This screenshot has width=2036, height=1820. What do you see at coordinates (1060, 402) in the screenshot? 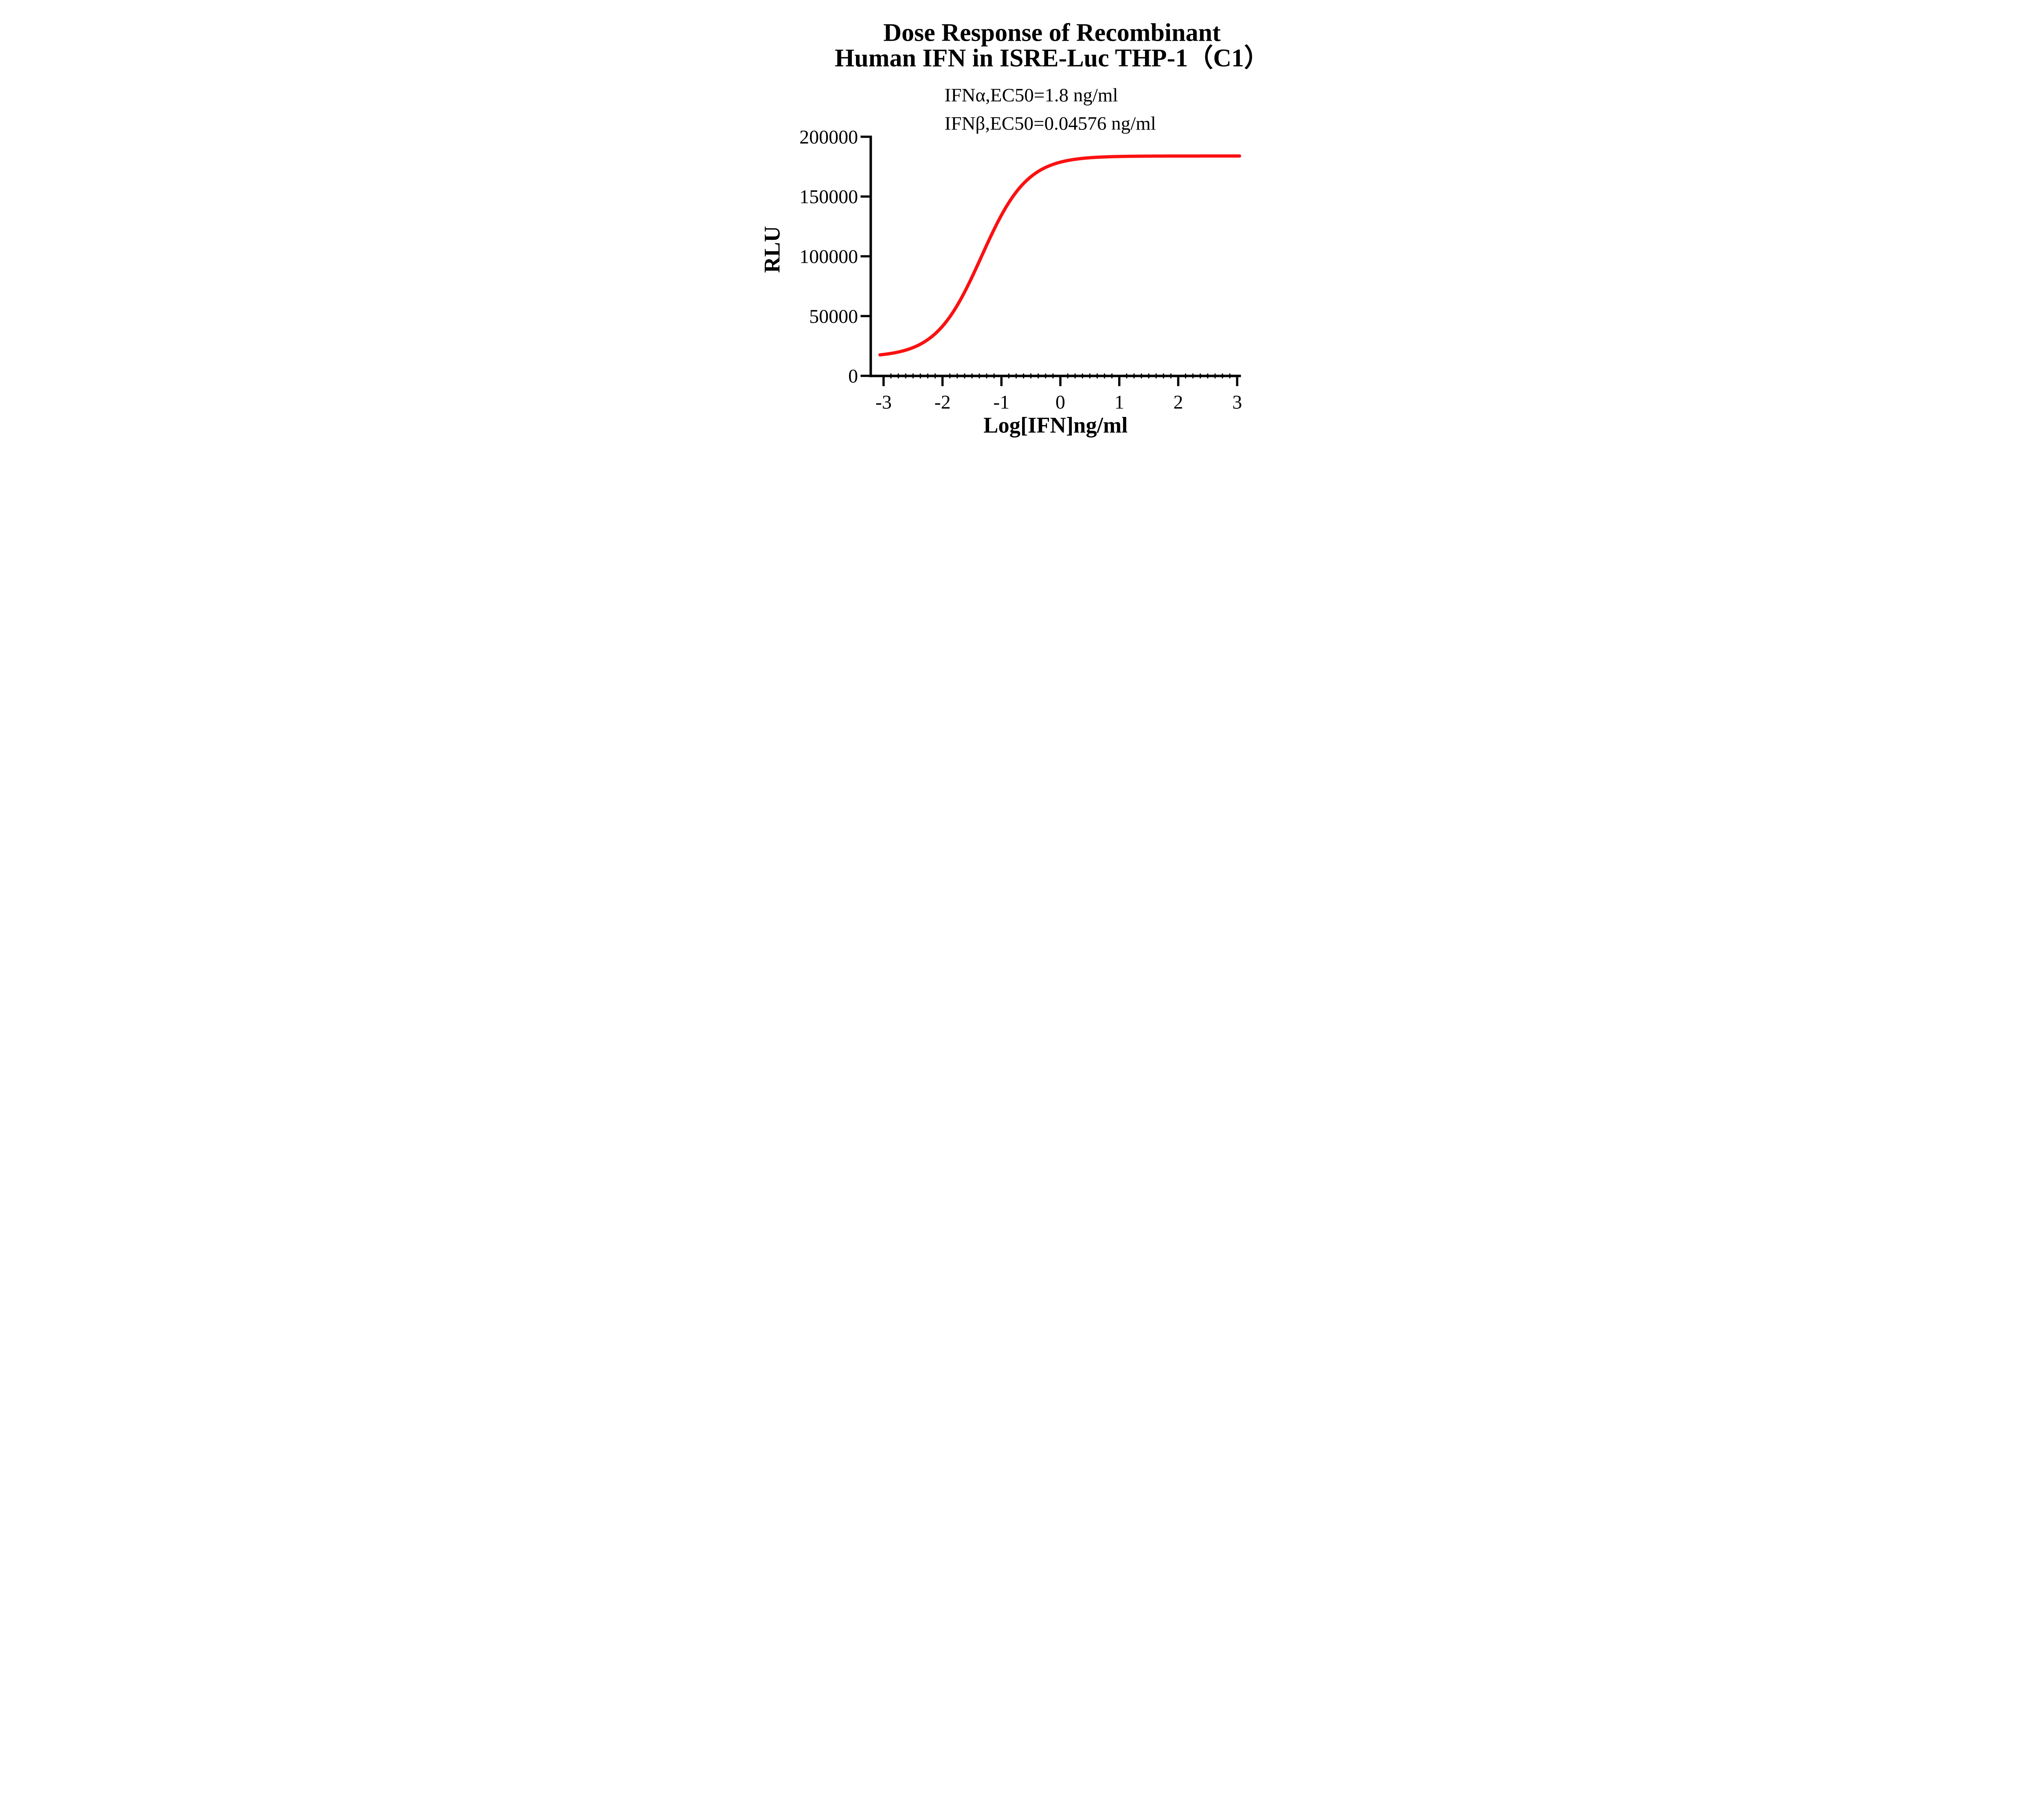
I see `x-tick-label: 0` at bounding box center [1060, 402].